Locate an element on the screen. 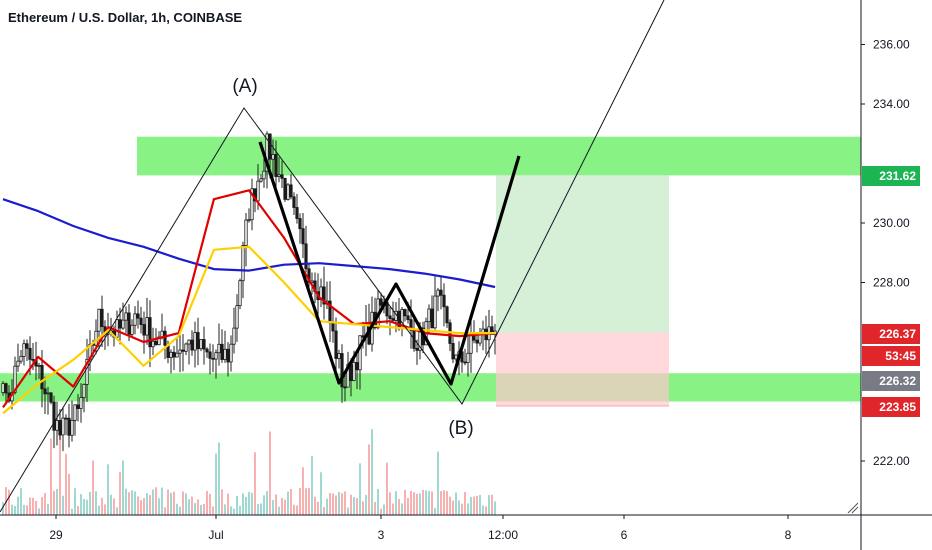 The height and width of the screenshot is (550, 932). volume-bars is located at coordinates (249, 471).